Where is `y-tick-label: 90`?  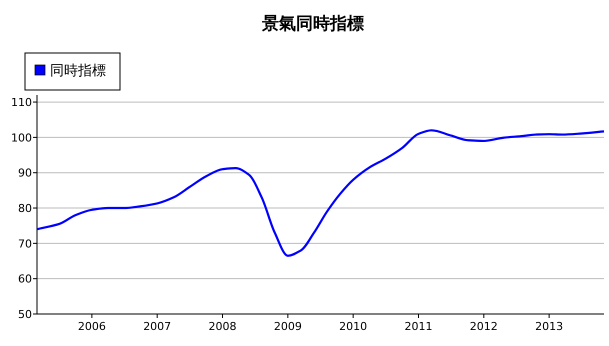 y-tick-label: 90 is located at coordinates (25, 173).